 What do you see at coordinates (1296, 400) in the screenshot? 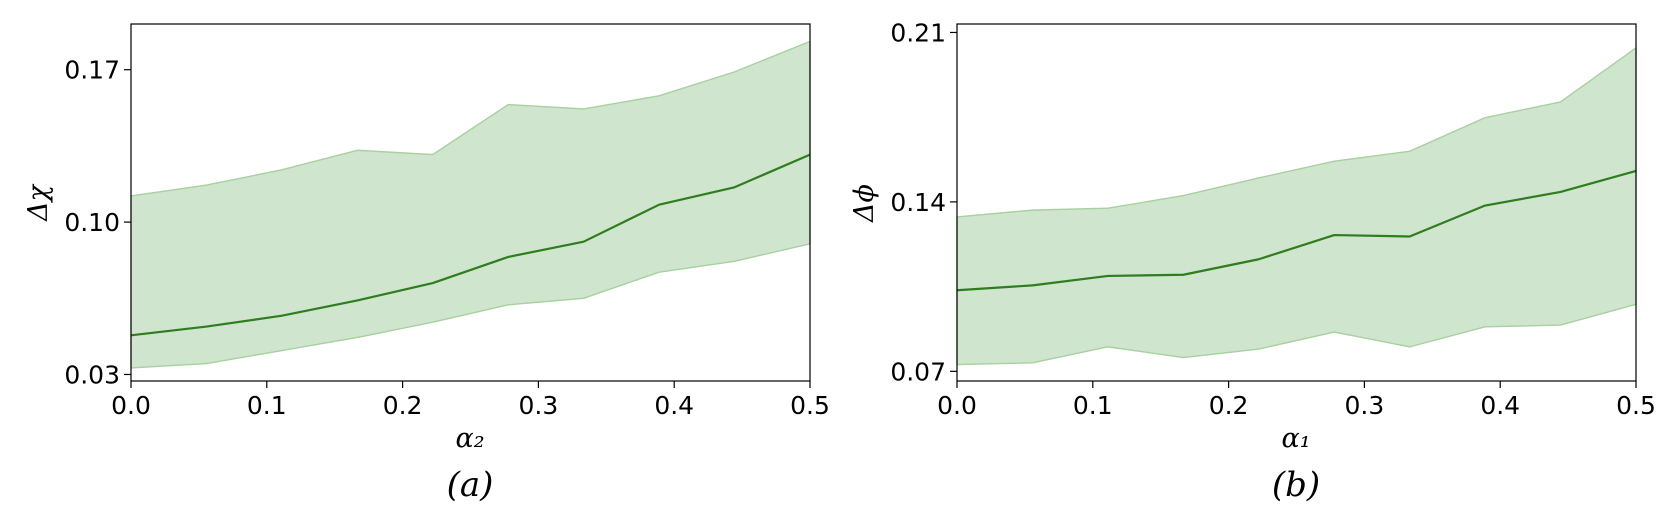
I see `x-ticks-b: 0.0 0.1 0.2 0.3 0.4 0.5` at bounding box center [1296, 400].